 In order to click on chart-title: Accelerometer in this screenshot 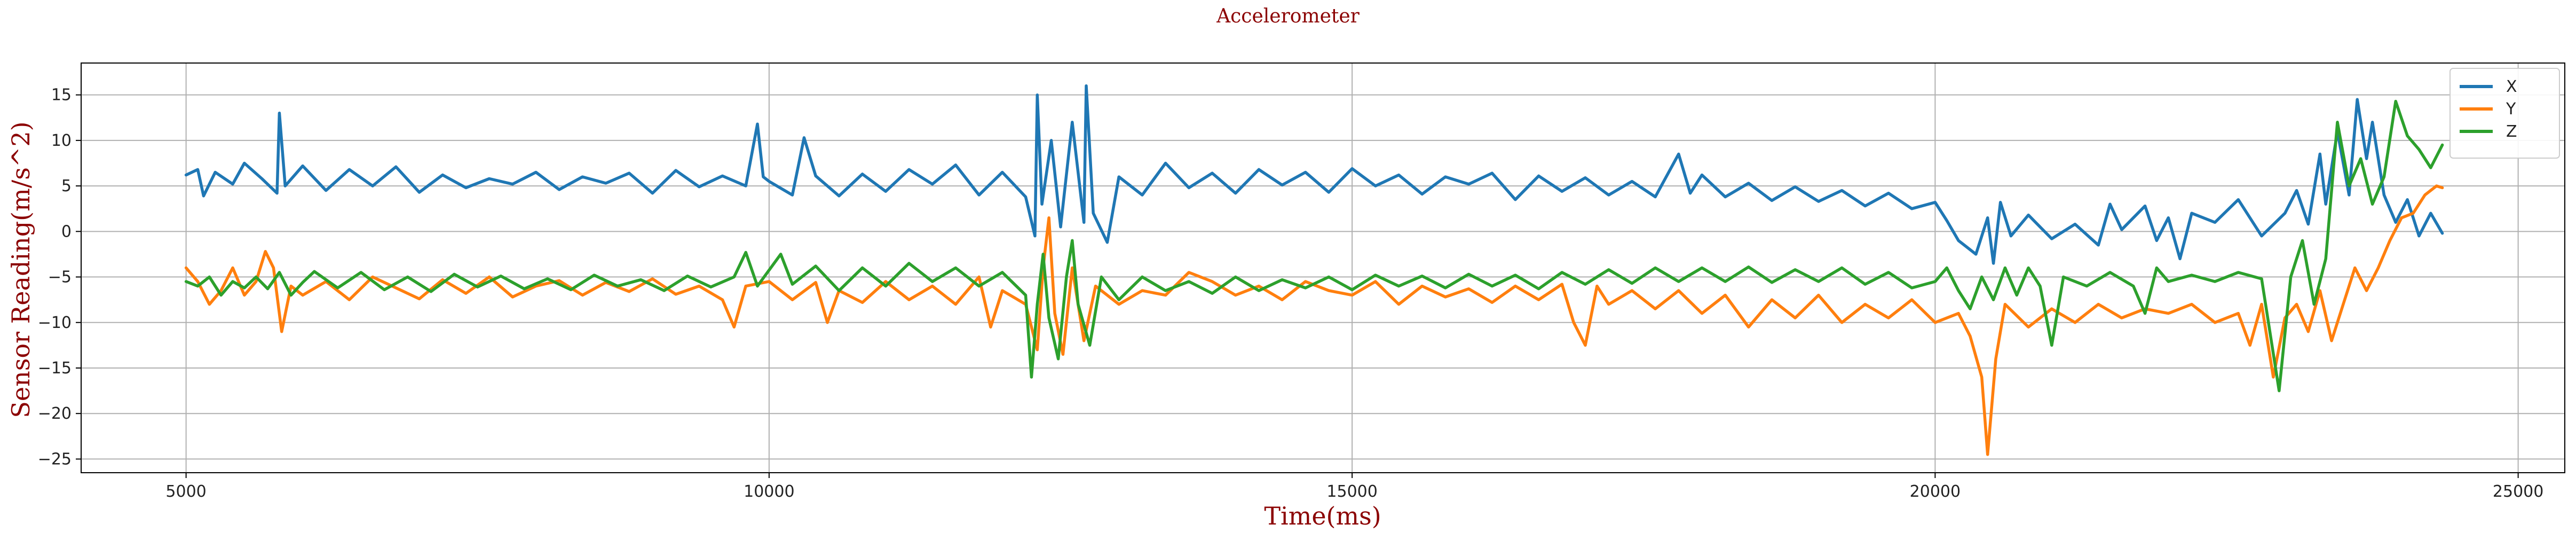, I will do `click(1288, 16)`.